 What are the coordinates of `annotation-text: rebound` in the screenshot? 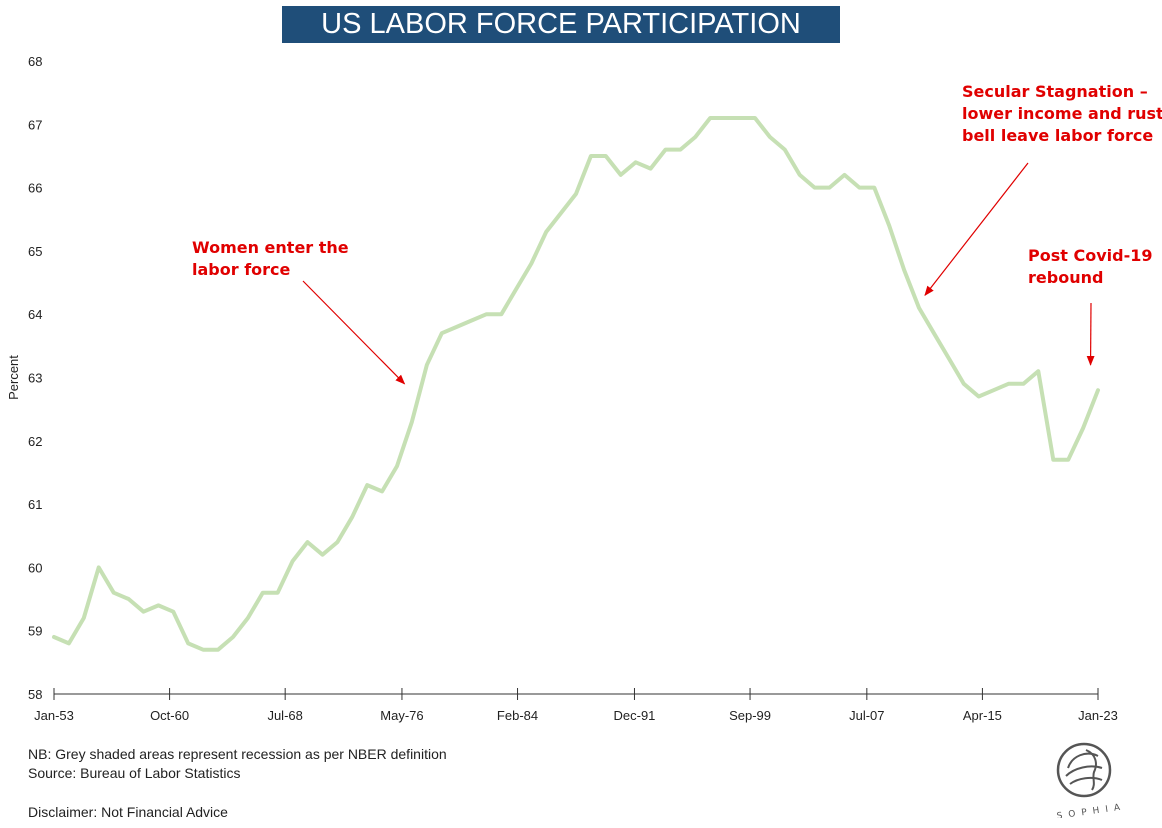 It's located at (1065, 277).